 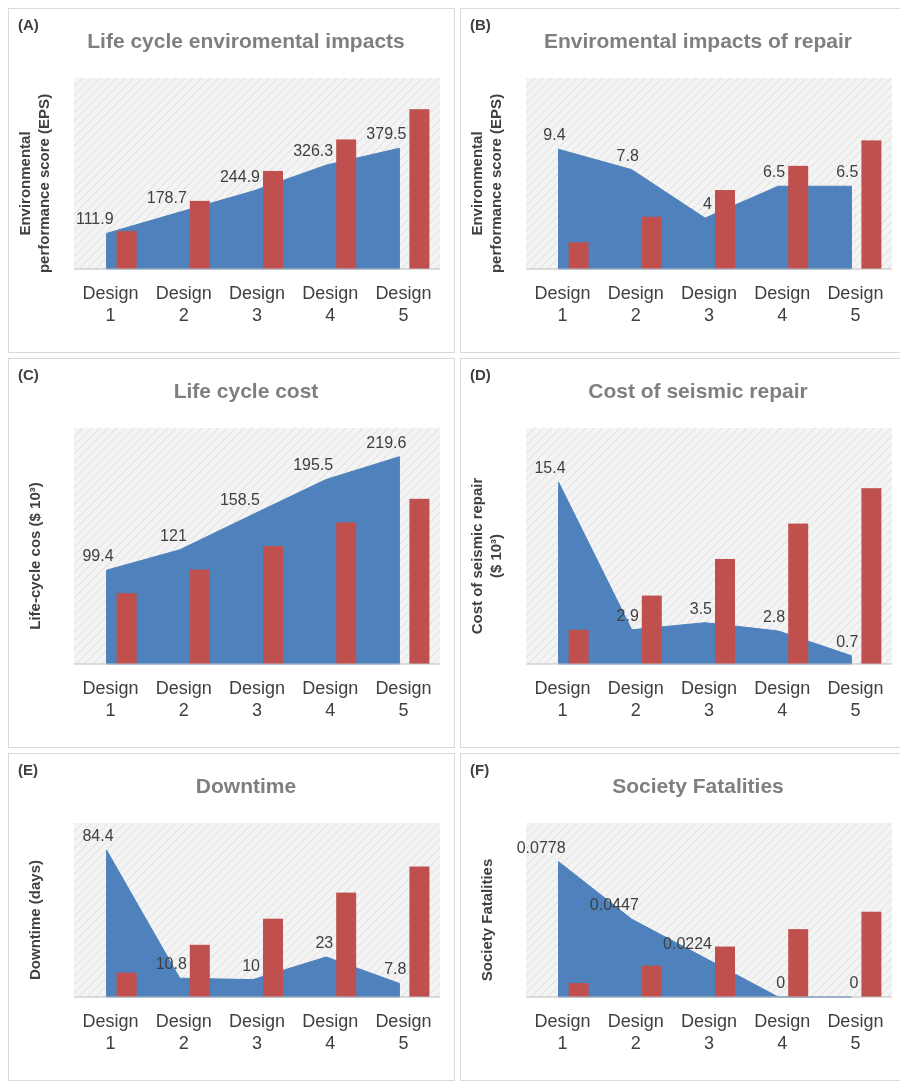 I want to click on data-label: 379.5, so click(x=386, y=134).